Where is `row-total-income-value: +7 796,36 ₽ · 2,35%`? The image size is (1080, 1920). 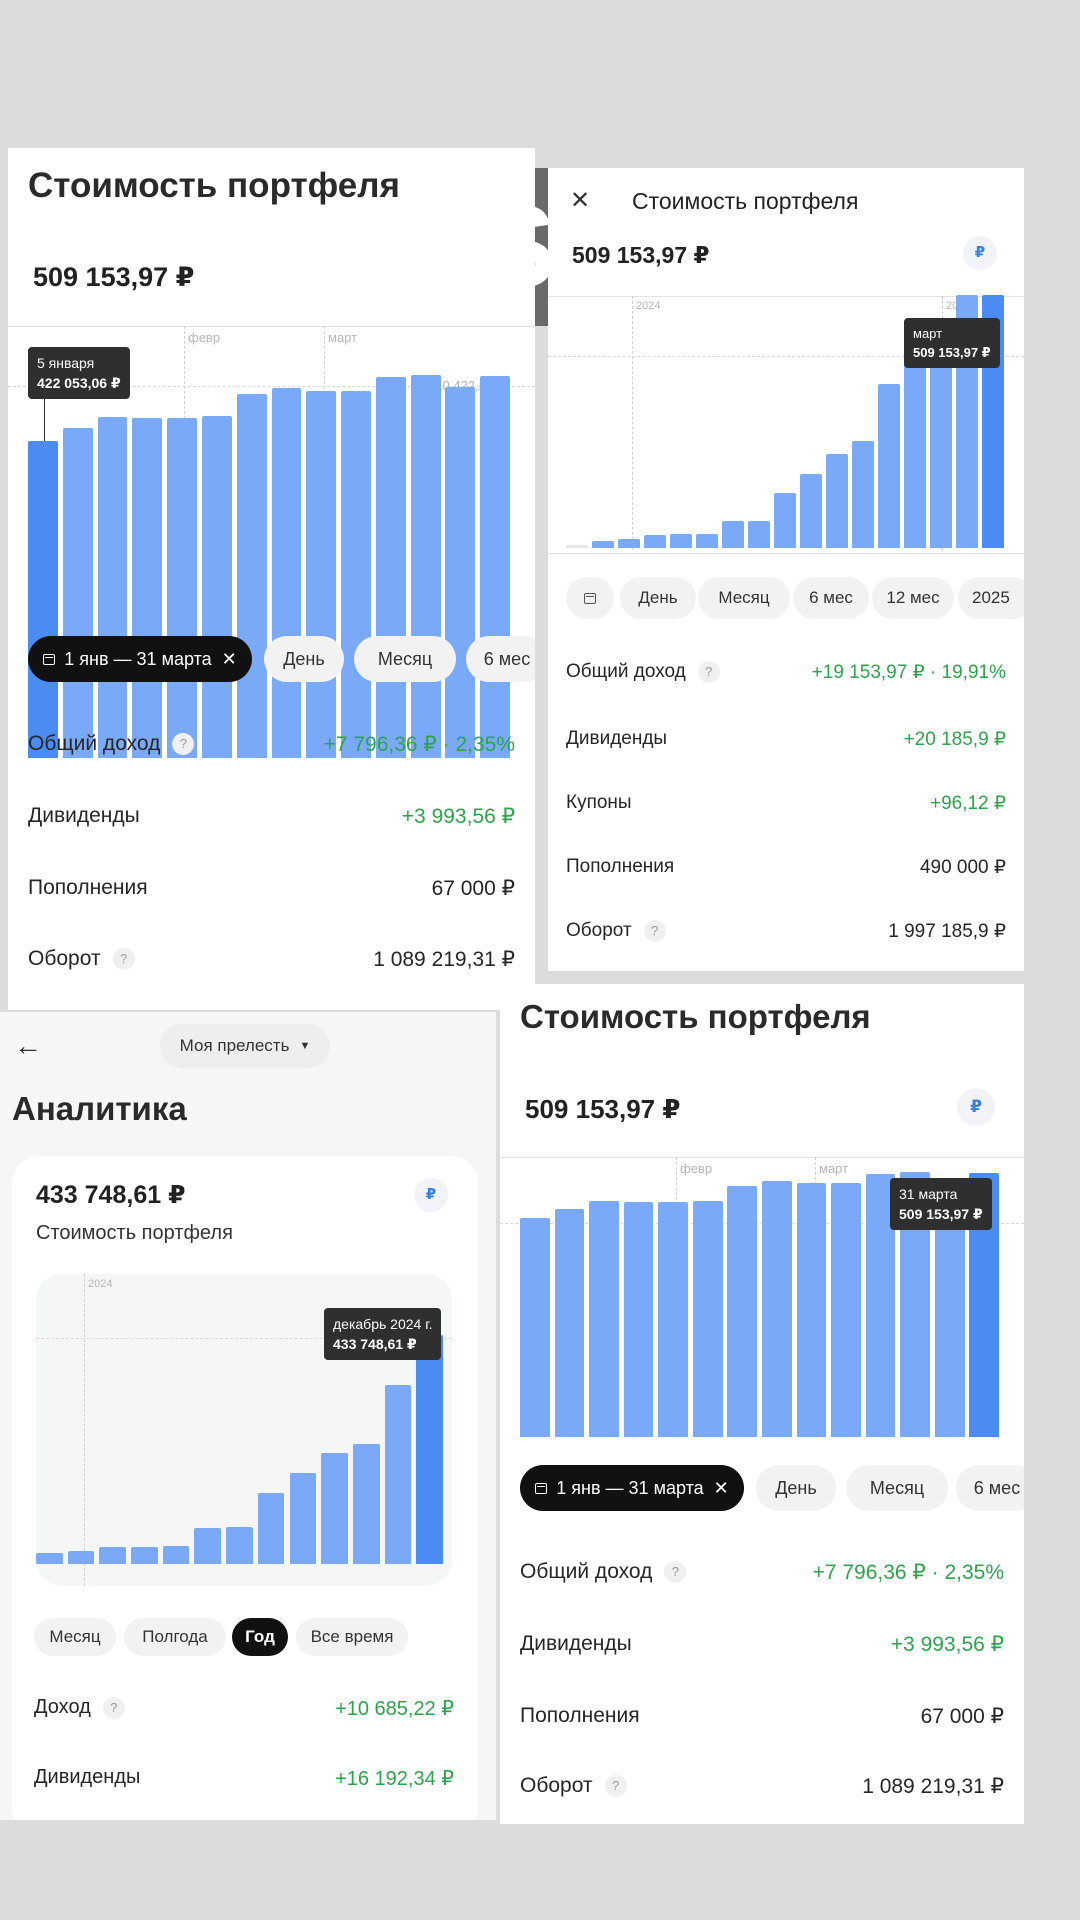 row-total-income-value: +7 796,36 ₽ · 2,35% is located at coordinates (419, 744).